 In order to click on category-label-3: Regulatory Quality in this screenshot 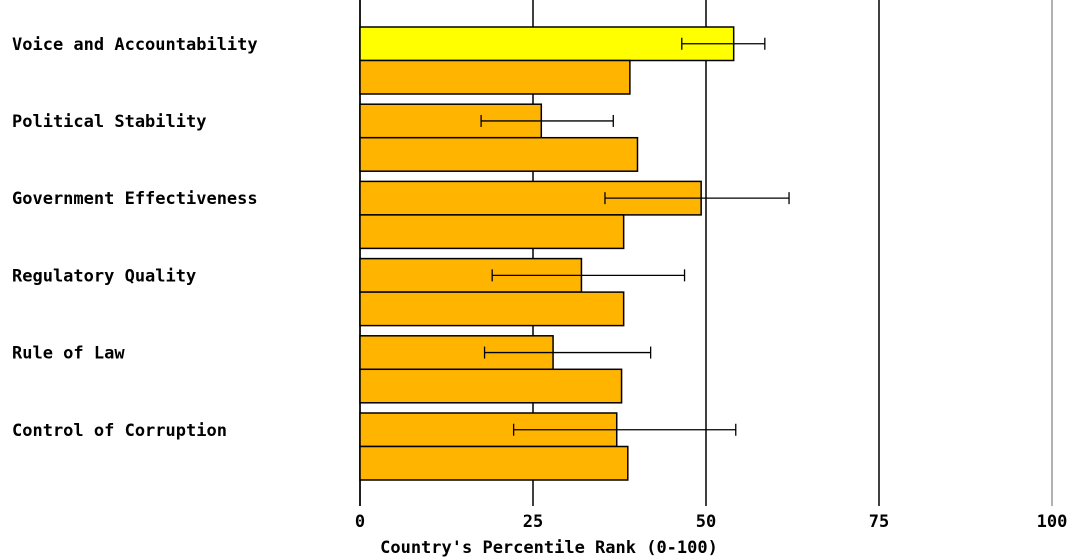, I will do `click(104, 276)`.